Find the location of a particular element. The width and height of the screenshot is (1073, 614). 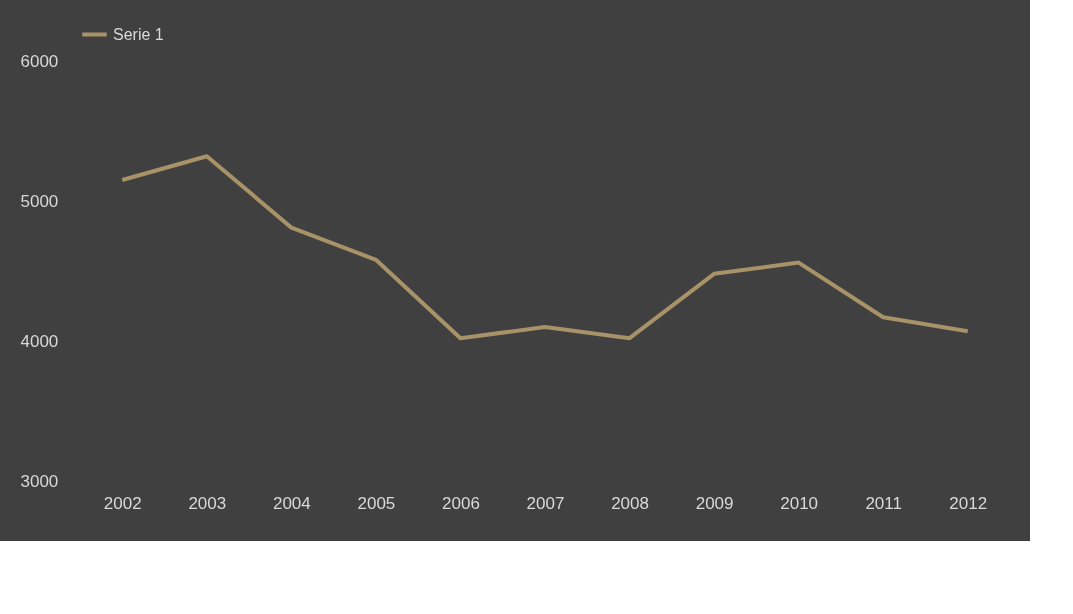

x-tick-label: 2005 is located at coordinates (376, 503).